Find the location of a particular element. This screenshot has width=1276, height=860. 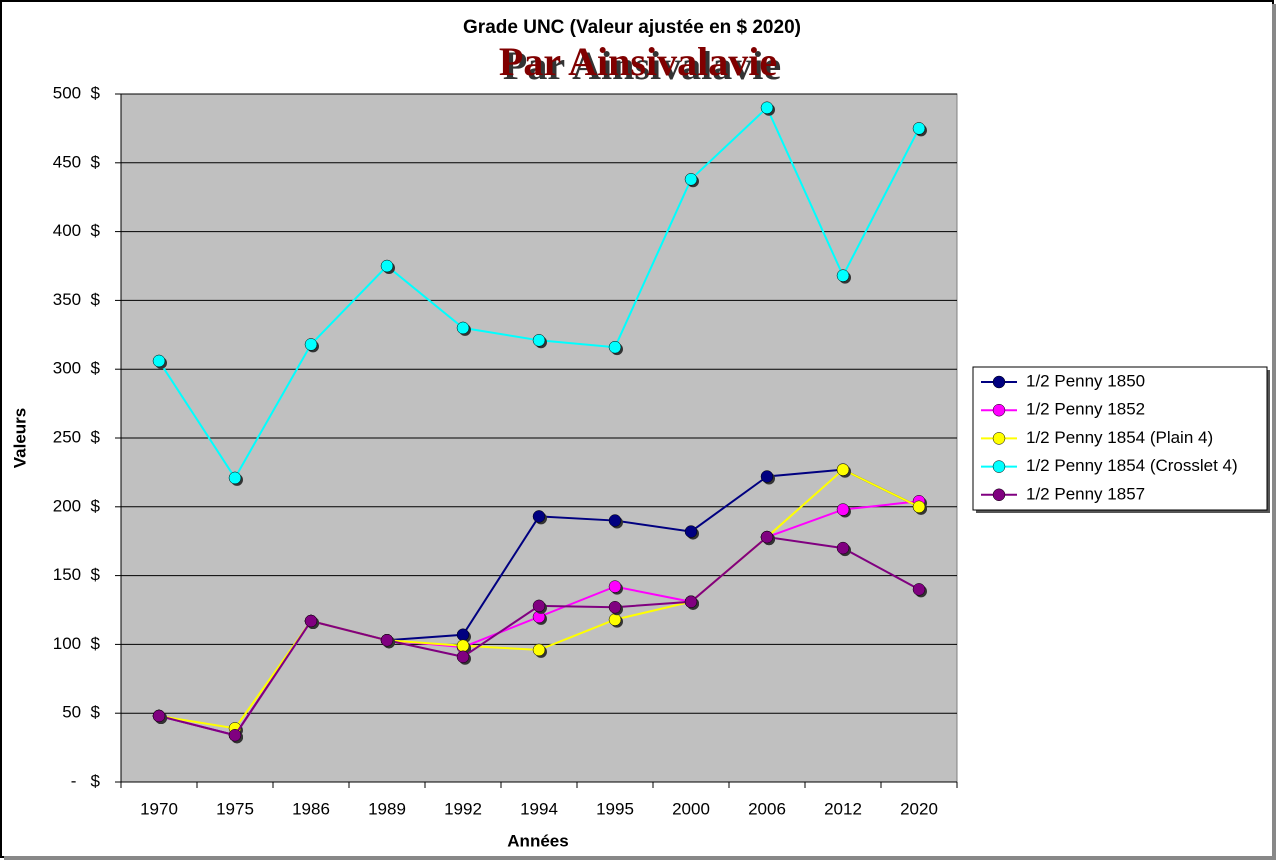

x-tick-label: 2000 is located at coordinates (691, 808).